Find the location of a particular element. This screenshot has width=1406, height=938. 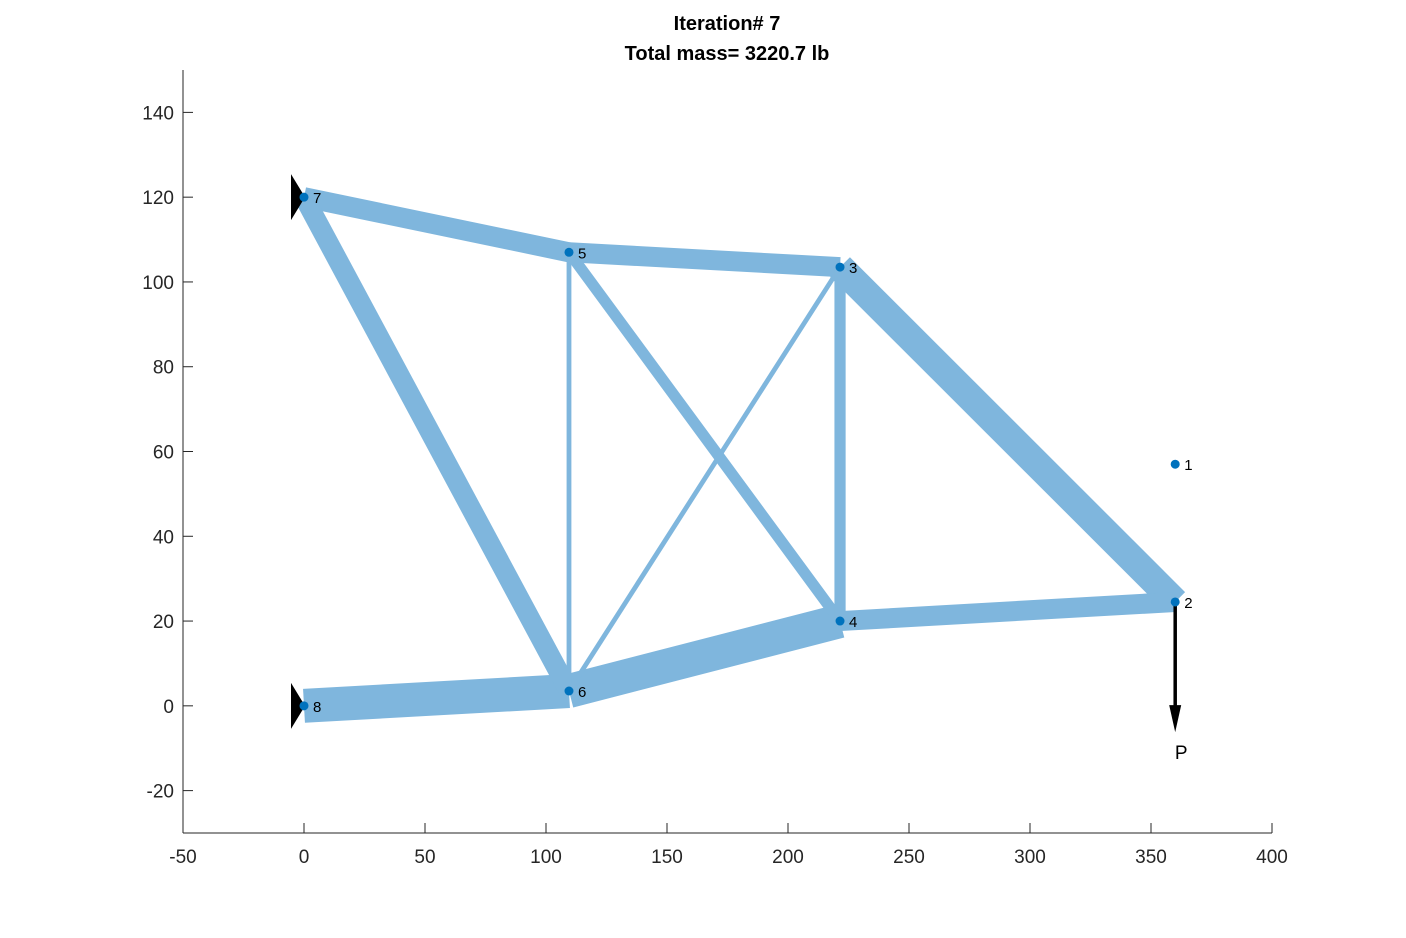

x-tick-label-4: 150 is located at coordinates (667, 857).